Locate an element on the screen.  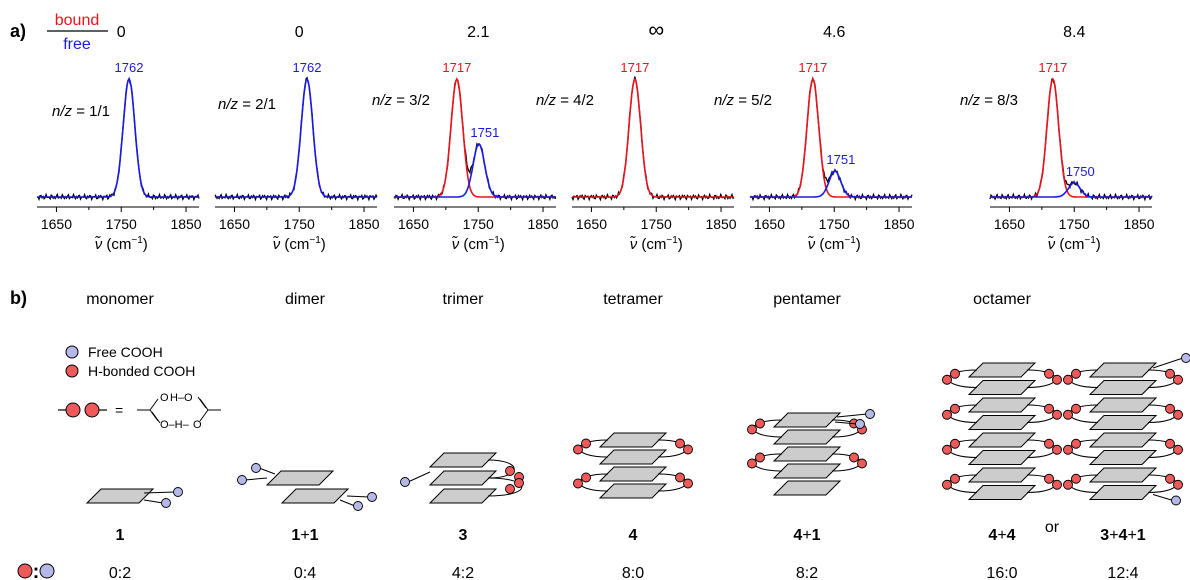
hbond-key-dot-icon is located at coordinates (25, 571).